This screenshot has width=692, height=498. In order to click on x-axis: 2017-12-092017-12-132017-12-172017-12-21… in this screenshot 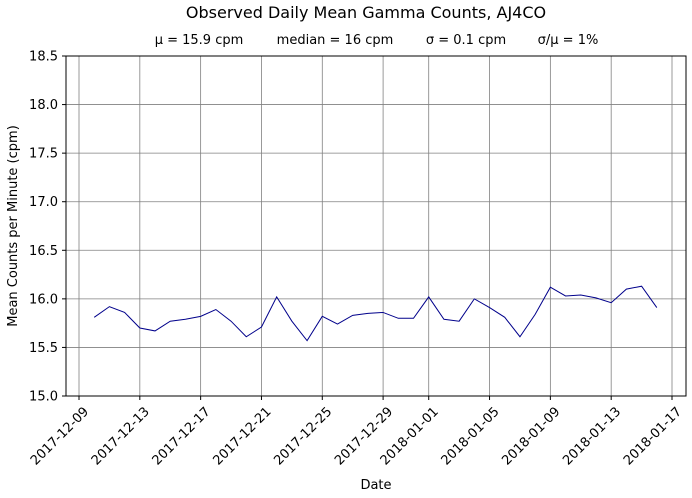, I will do `click(356, 432)`.